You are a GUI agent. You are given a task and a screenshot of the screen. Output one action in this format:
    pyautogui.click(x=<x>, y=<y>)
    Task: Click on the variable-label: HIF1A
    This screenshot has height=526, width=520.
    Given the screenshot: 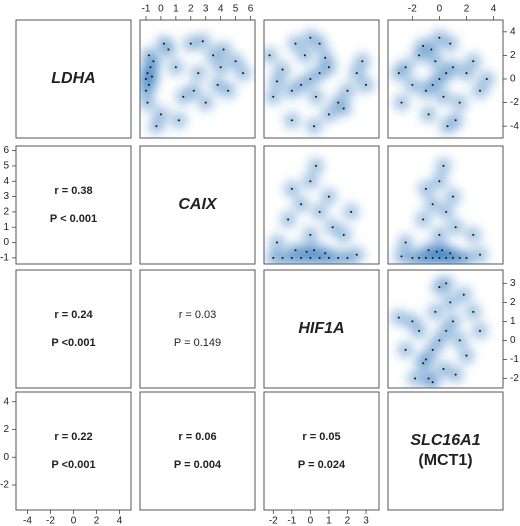 What is the action you would take?
    pyautogui.click(x=321, y=328)
    